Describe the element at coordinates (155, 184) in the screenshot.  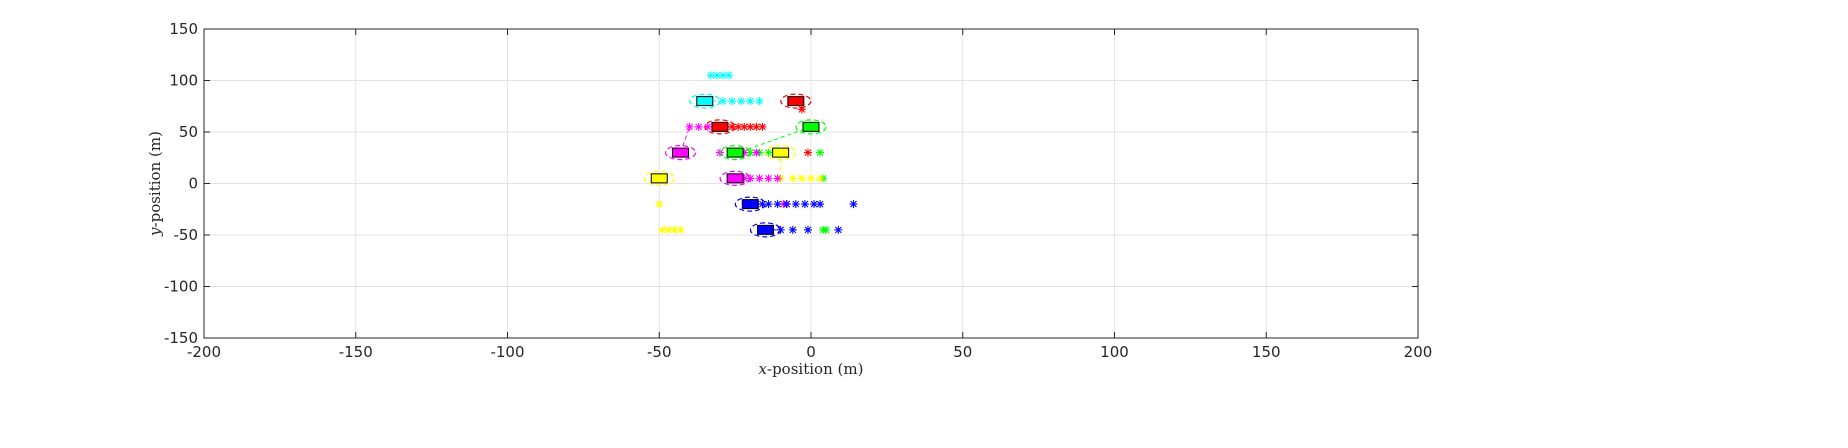
I see `y-axis-label: y-position (m)` at that location.